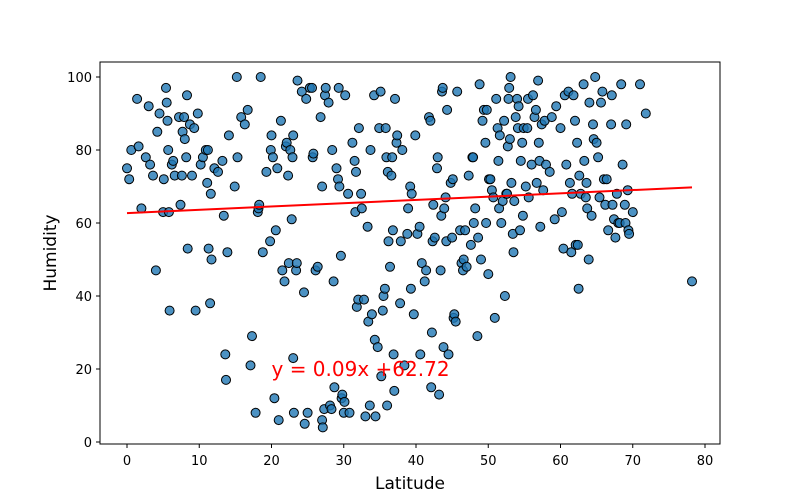 The width and height of the screenshot is (800, 500). Describe the element at coordinates (409, 200) in the screenshot. I see `regression-line` at that location.